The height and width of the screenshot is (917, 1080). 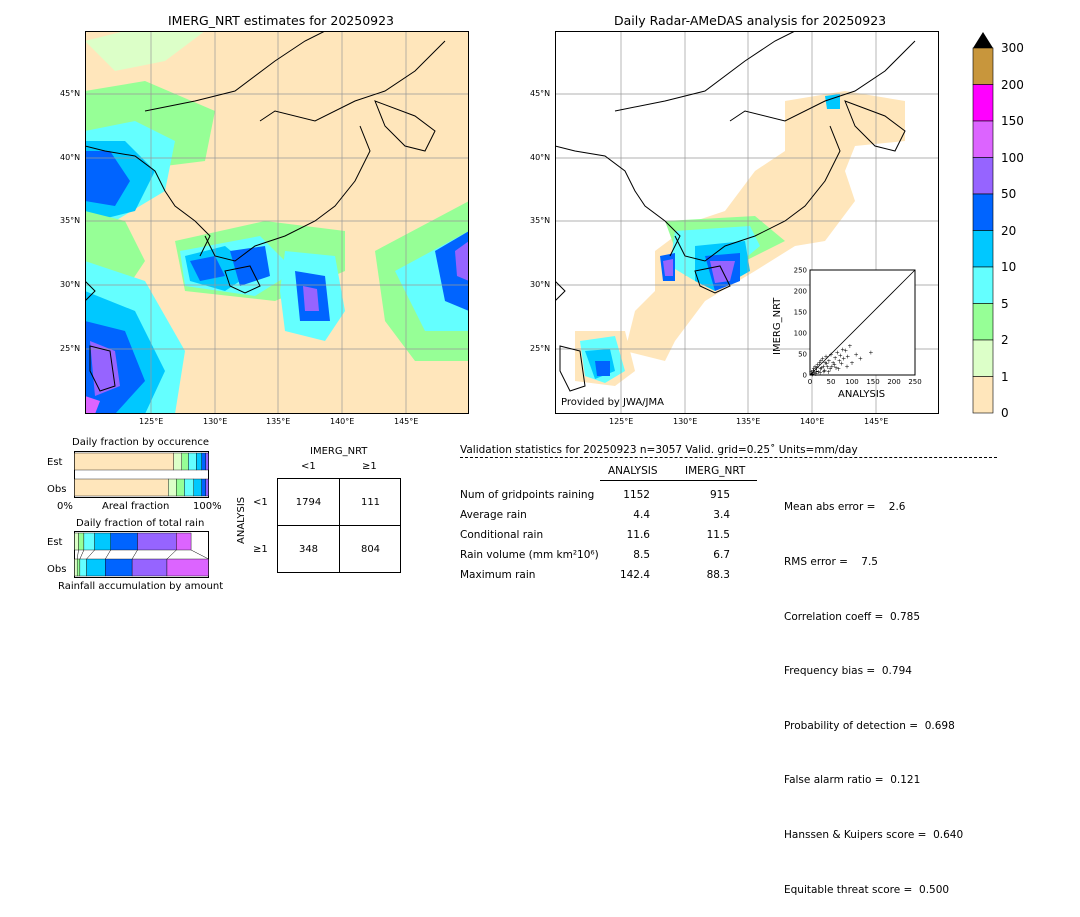 I want to click on colorbar-level-label: 10, so click(x=1009, y=267).